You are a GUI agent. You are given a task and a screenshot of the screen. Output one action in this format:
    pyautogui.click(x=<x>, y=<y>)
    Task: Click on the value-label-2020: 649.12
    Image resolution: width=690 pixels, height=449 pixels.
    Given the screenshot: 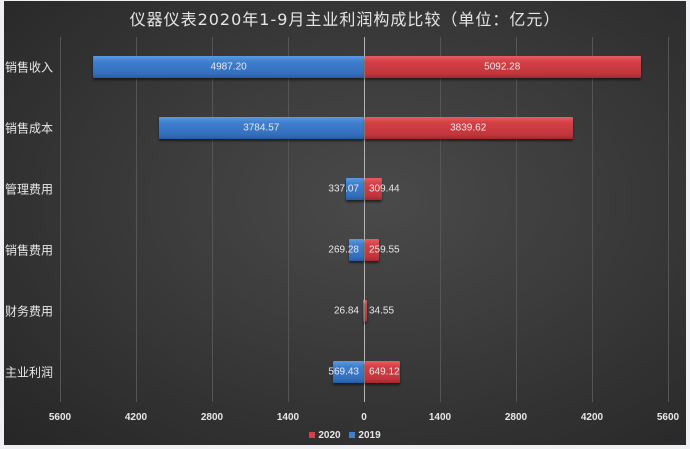 What is the action you would take?
    pyautogui.click(x=384, y=372)
    